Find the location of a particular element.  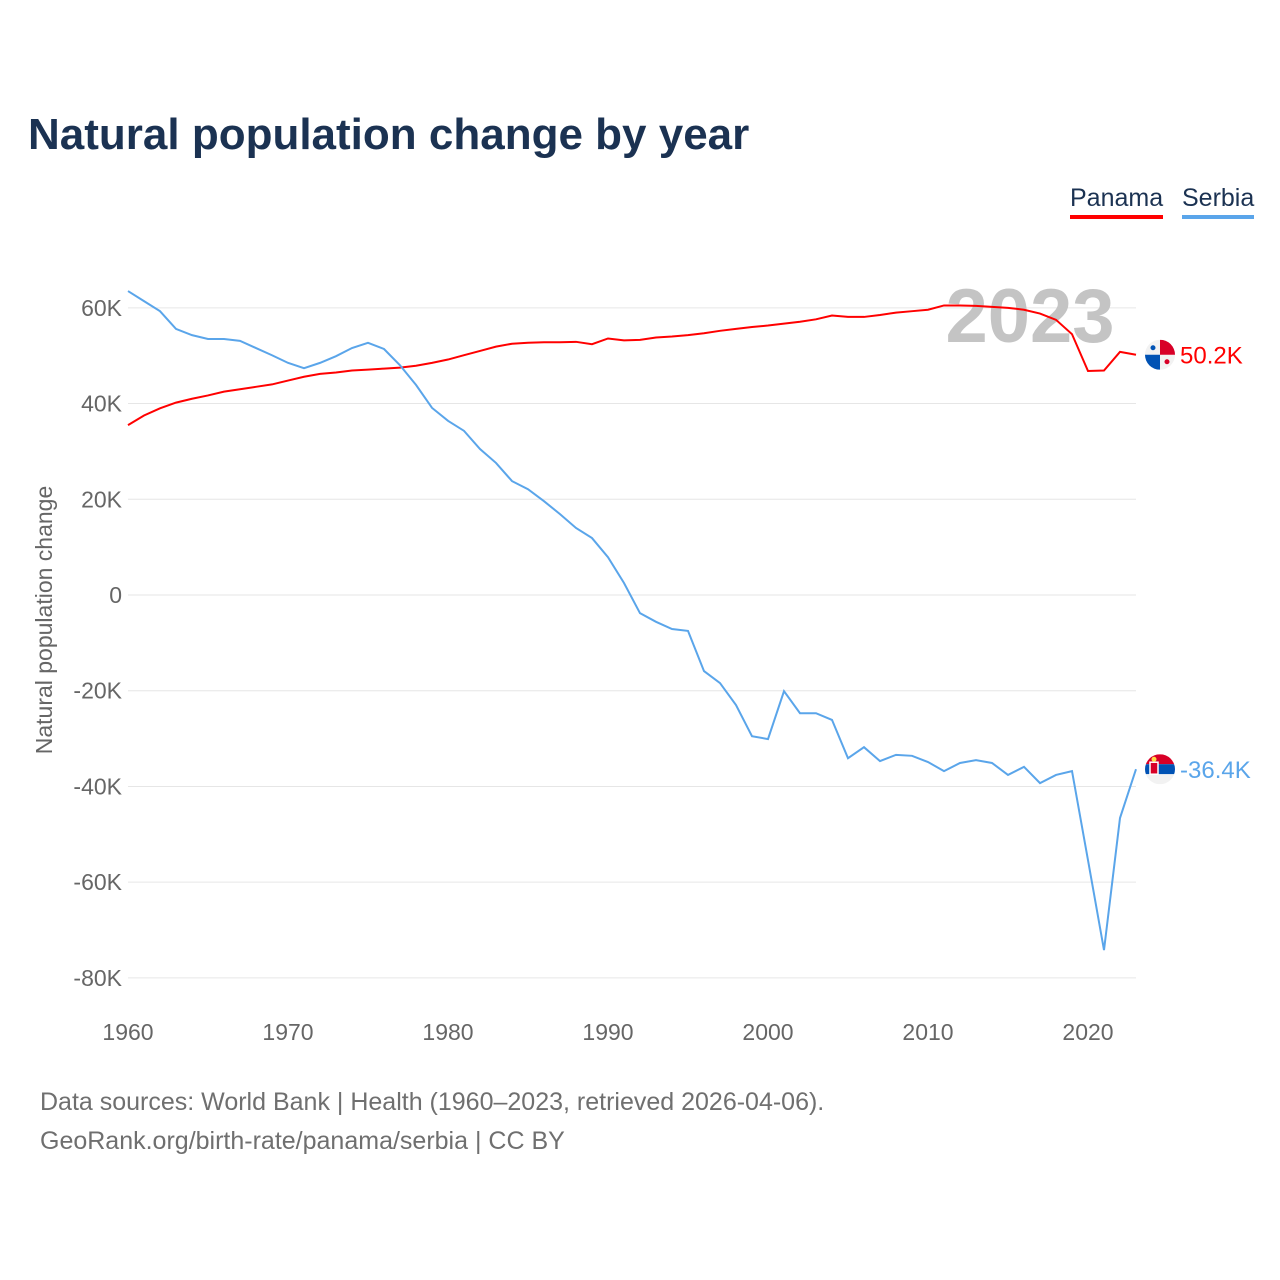

x-tick-label: 2010 is located at coordinates (927, 1032).